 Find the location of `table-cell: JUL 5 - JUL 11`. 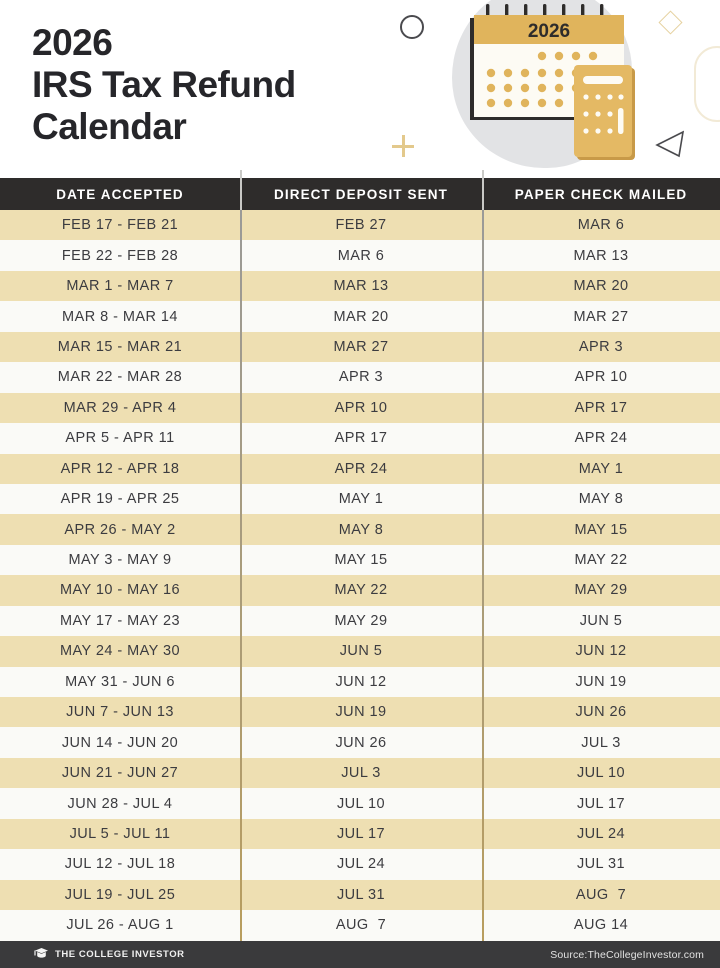

table-cell: JUL 5 - JUL 11 is located at coordinates (120, 833).